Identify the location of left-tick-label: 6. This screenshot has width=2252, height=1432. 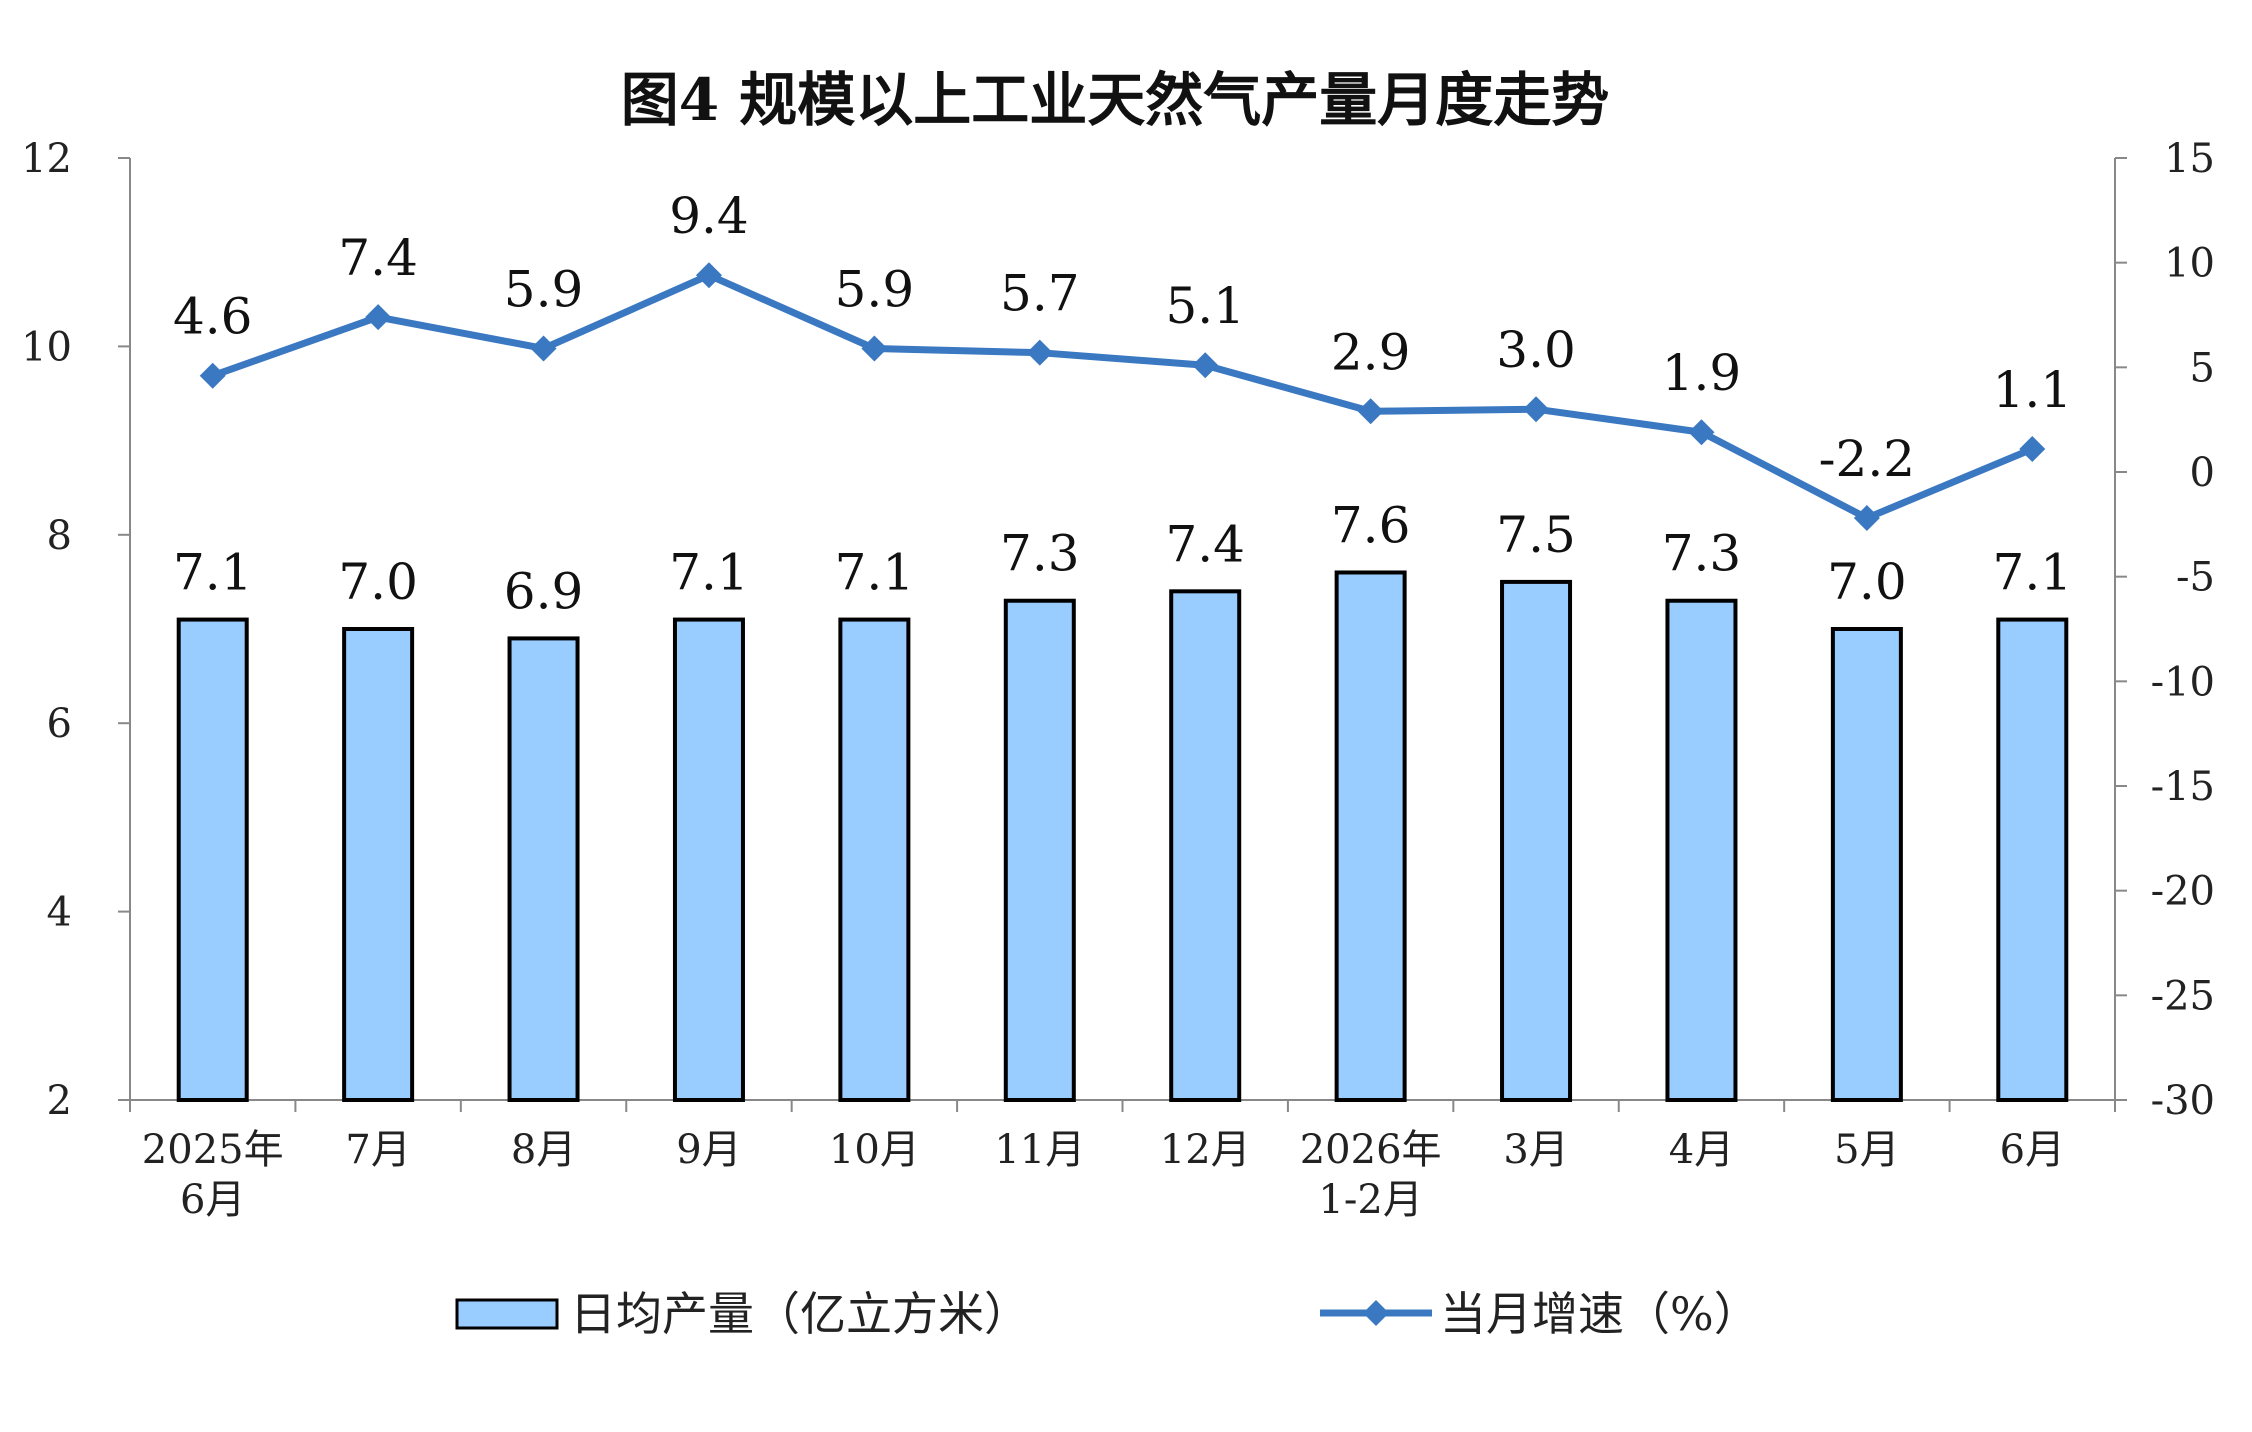
(59, 724).